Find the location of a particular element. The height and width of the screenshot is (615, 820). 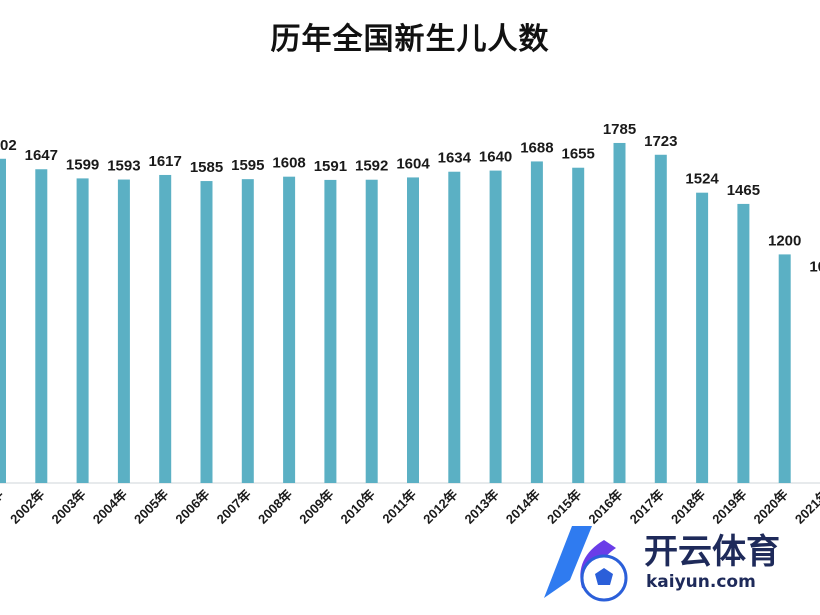

data-label: 1617 is located at coordinates (165, 161).